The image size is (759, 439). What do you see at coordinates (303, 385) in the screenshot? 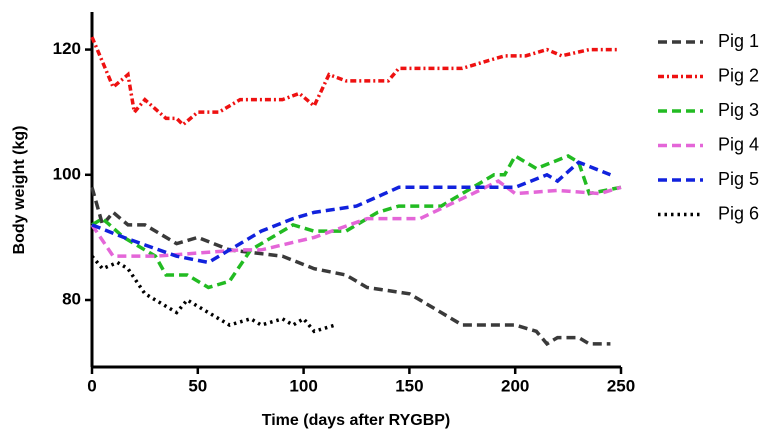
I see `x-tick-label: 100` at bounding box center [303, 385].